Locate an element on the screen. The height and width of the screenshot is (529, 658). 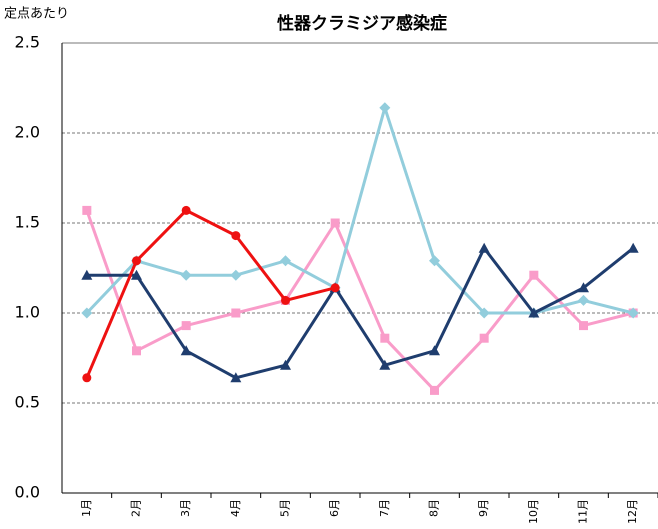
x-tick-label: 5月 is located at coordinates (285, 508).